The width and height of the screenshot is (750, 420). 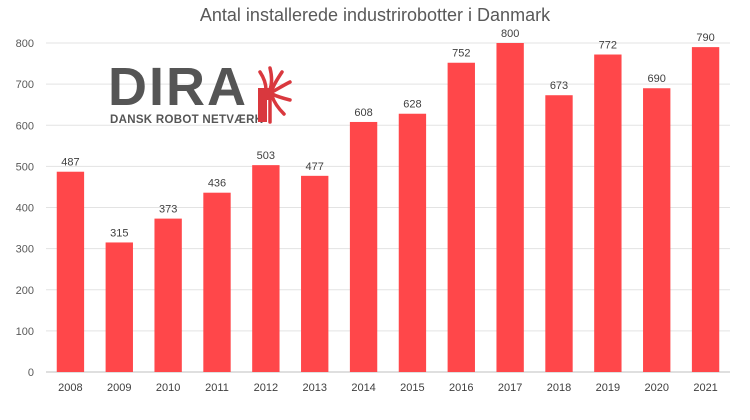 I want to click on x-tick-label-2016: 2016, so click(x=461, y=388).